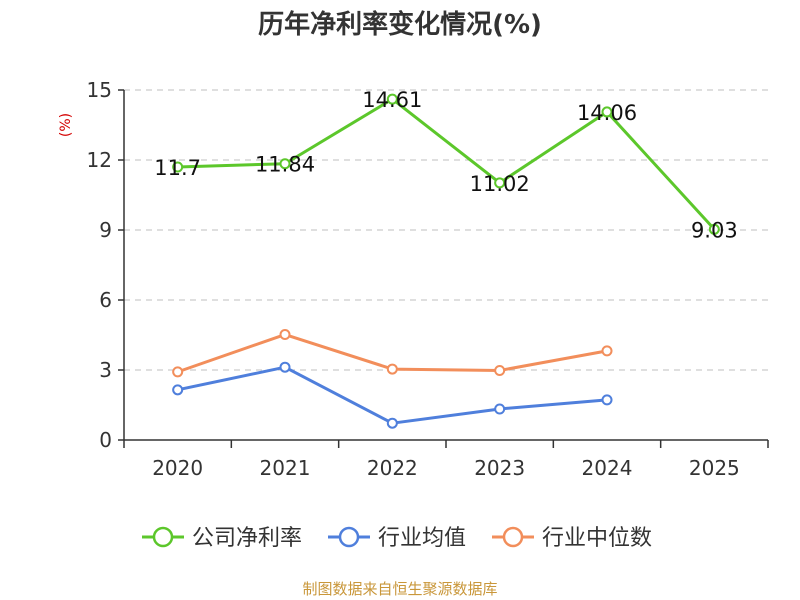 This screenshot has height=600, width=800. I want to click on data-label: 11.7, so click(177, 168).